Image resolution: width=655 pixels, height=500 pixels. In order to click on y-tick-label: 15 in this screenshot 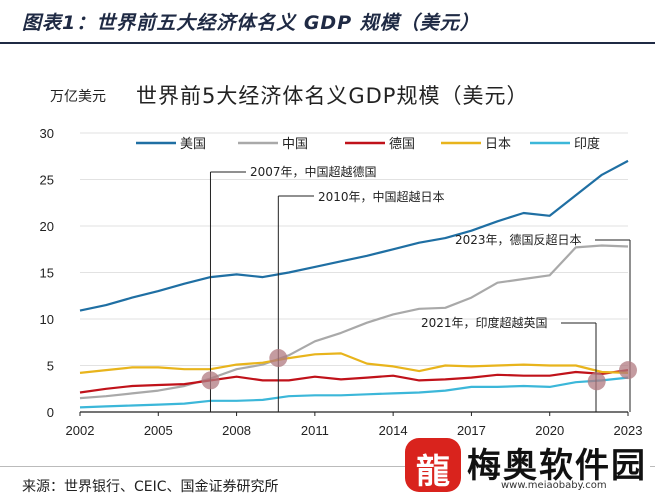, I will do `click(47, 273)`.